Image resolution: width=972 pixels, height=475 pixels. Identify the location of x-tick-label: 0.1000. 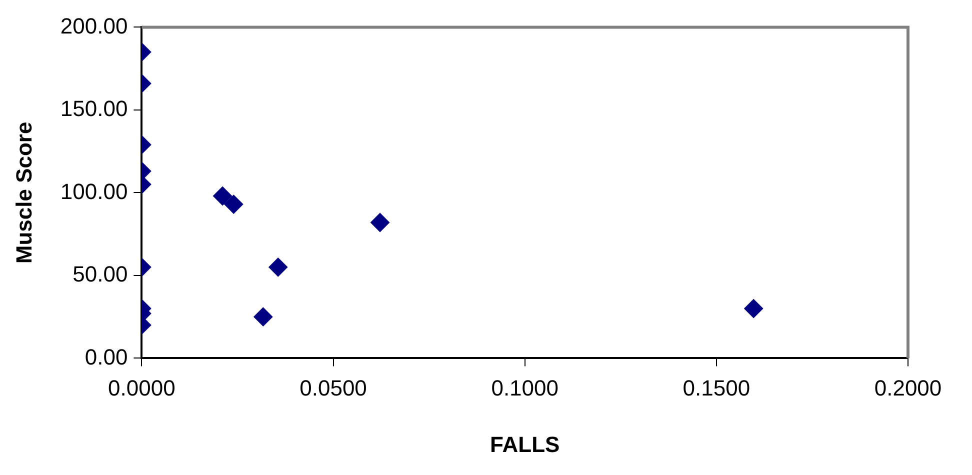
(524, 387).